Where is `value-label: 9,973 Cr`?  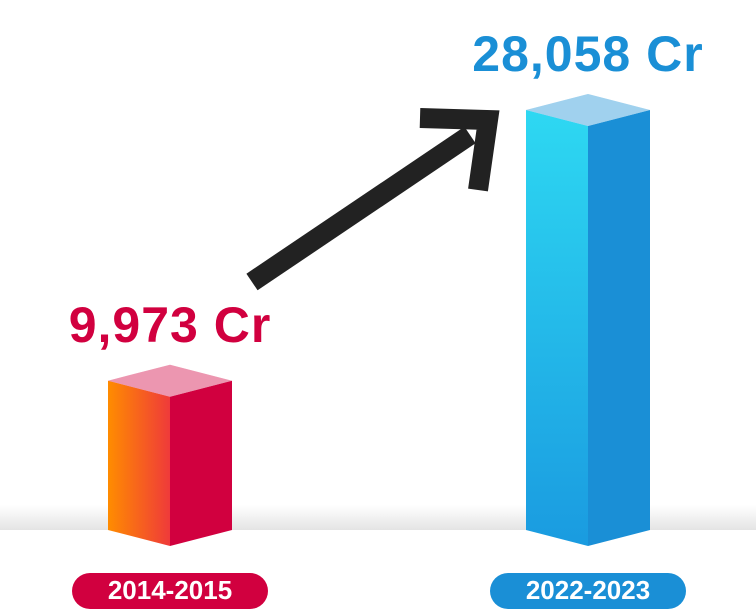
value-label: 9,973 Cr is located at coordinates (170, 325).